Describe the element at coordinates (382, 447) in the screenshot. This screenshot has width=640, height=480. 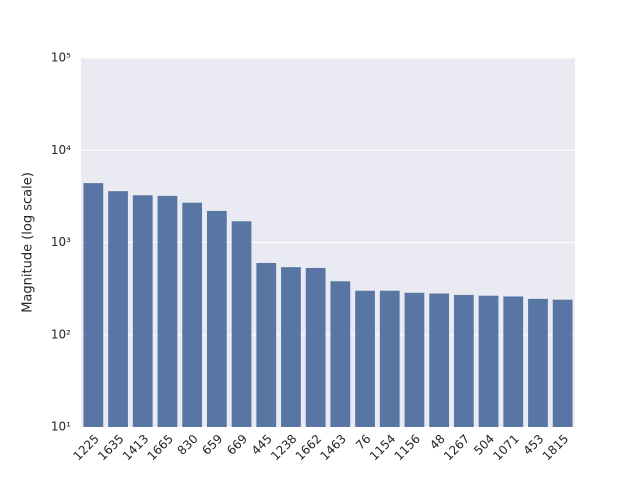
I see `x-tick-label: 1154` at that location.